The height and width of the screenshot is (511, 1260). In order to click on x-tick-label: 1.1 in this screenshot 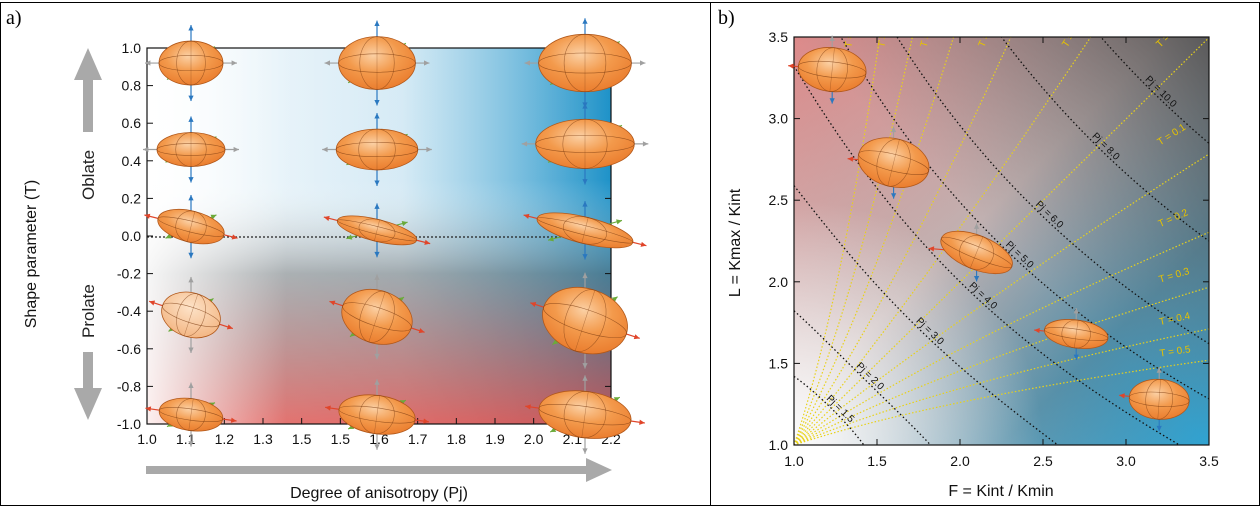, I will do `click(186, 439)`.